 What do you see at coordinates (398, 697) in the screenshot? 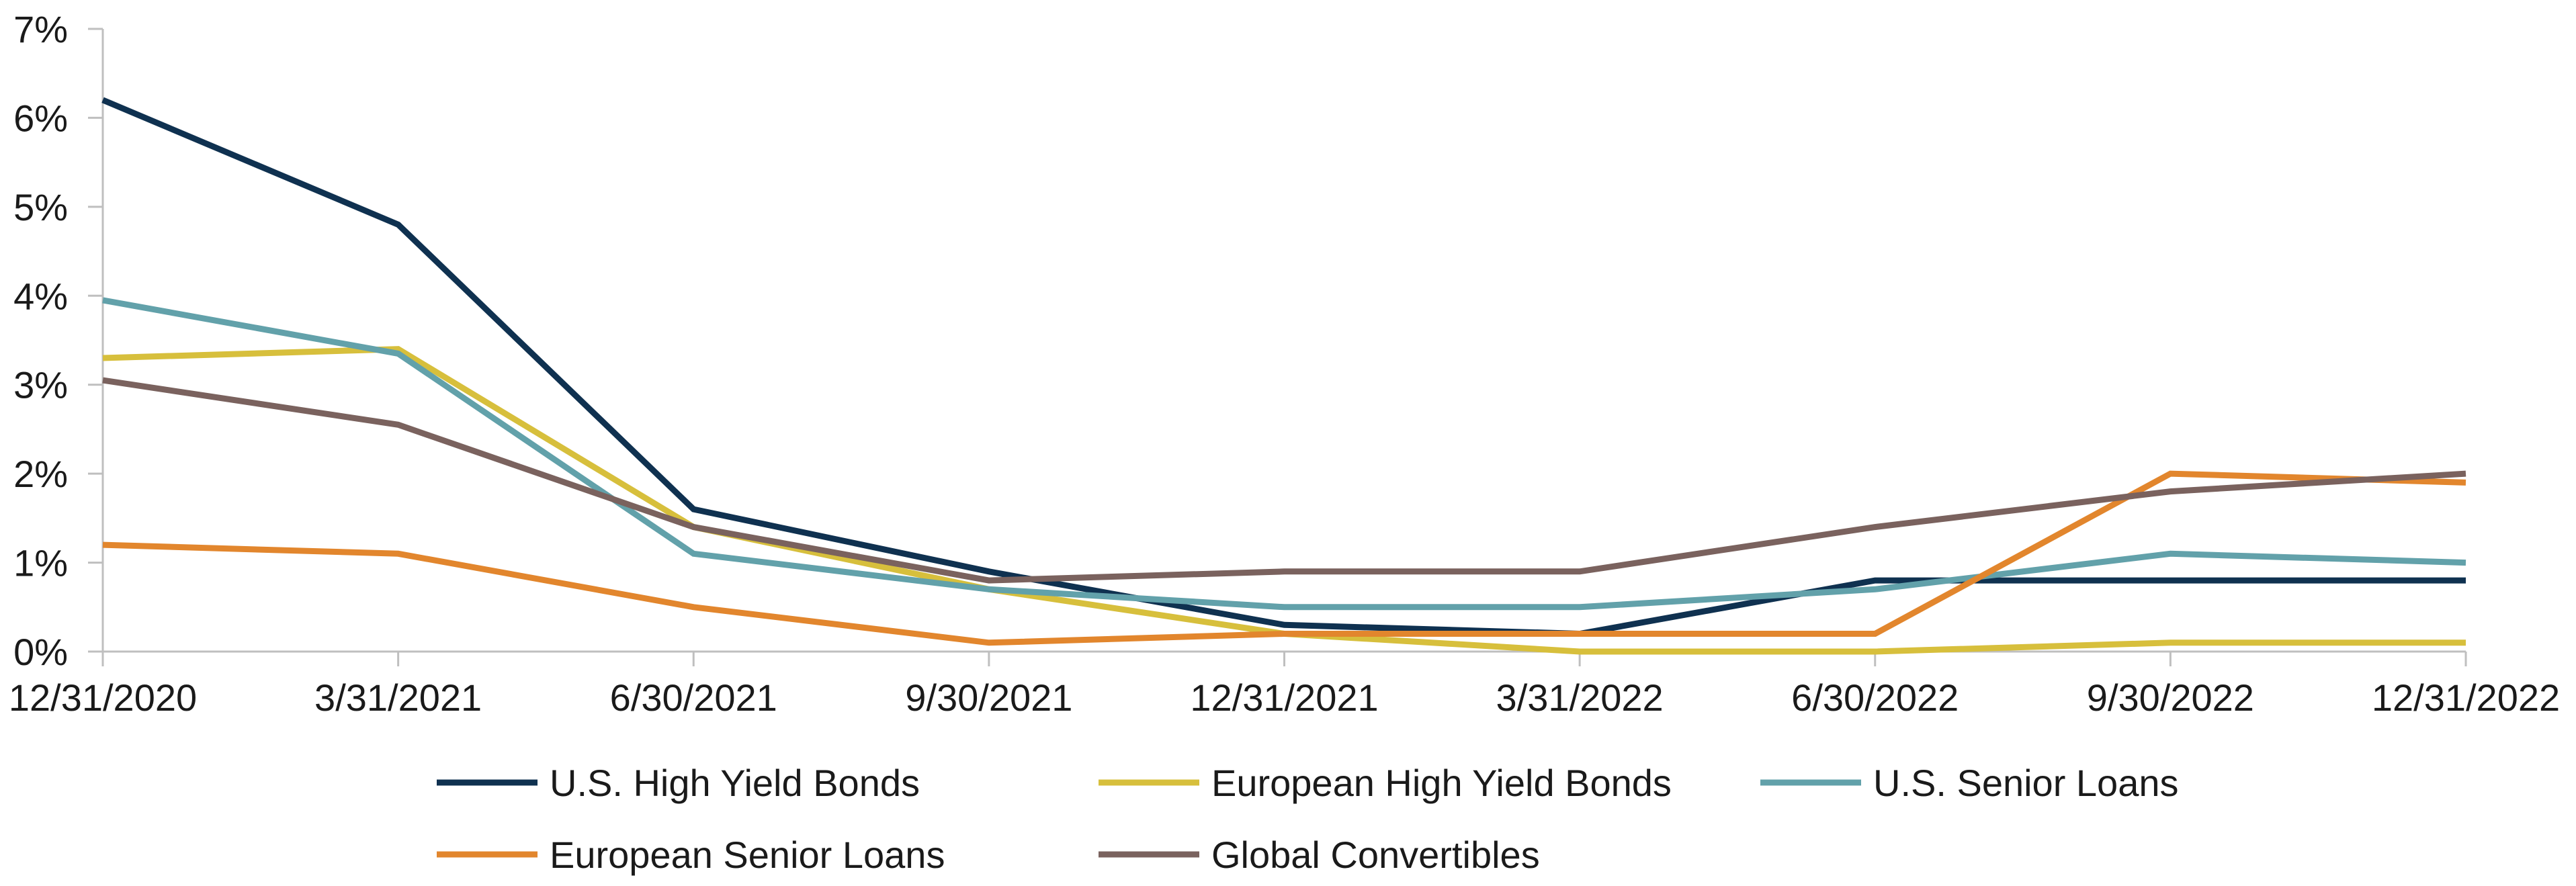
I see `x-tick-label: 3/31/2021` at bounding box center [398, 697].